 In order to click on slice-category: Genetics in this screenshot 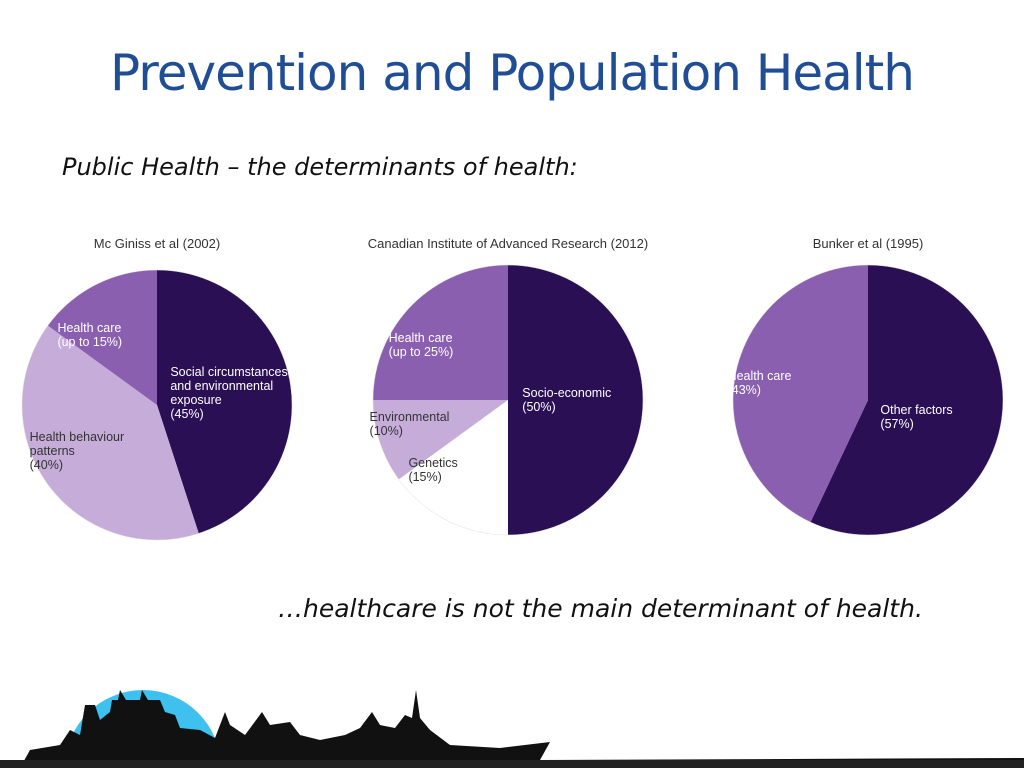, I will do `click(433, 462)`.